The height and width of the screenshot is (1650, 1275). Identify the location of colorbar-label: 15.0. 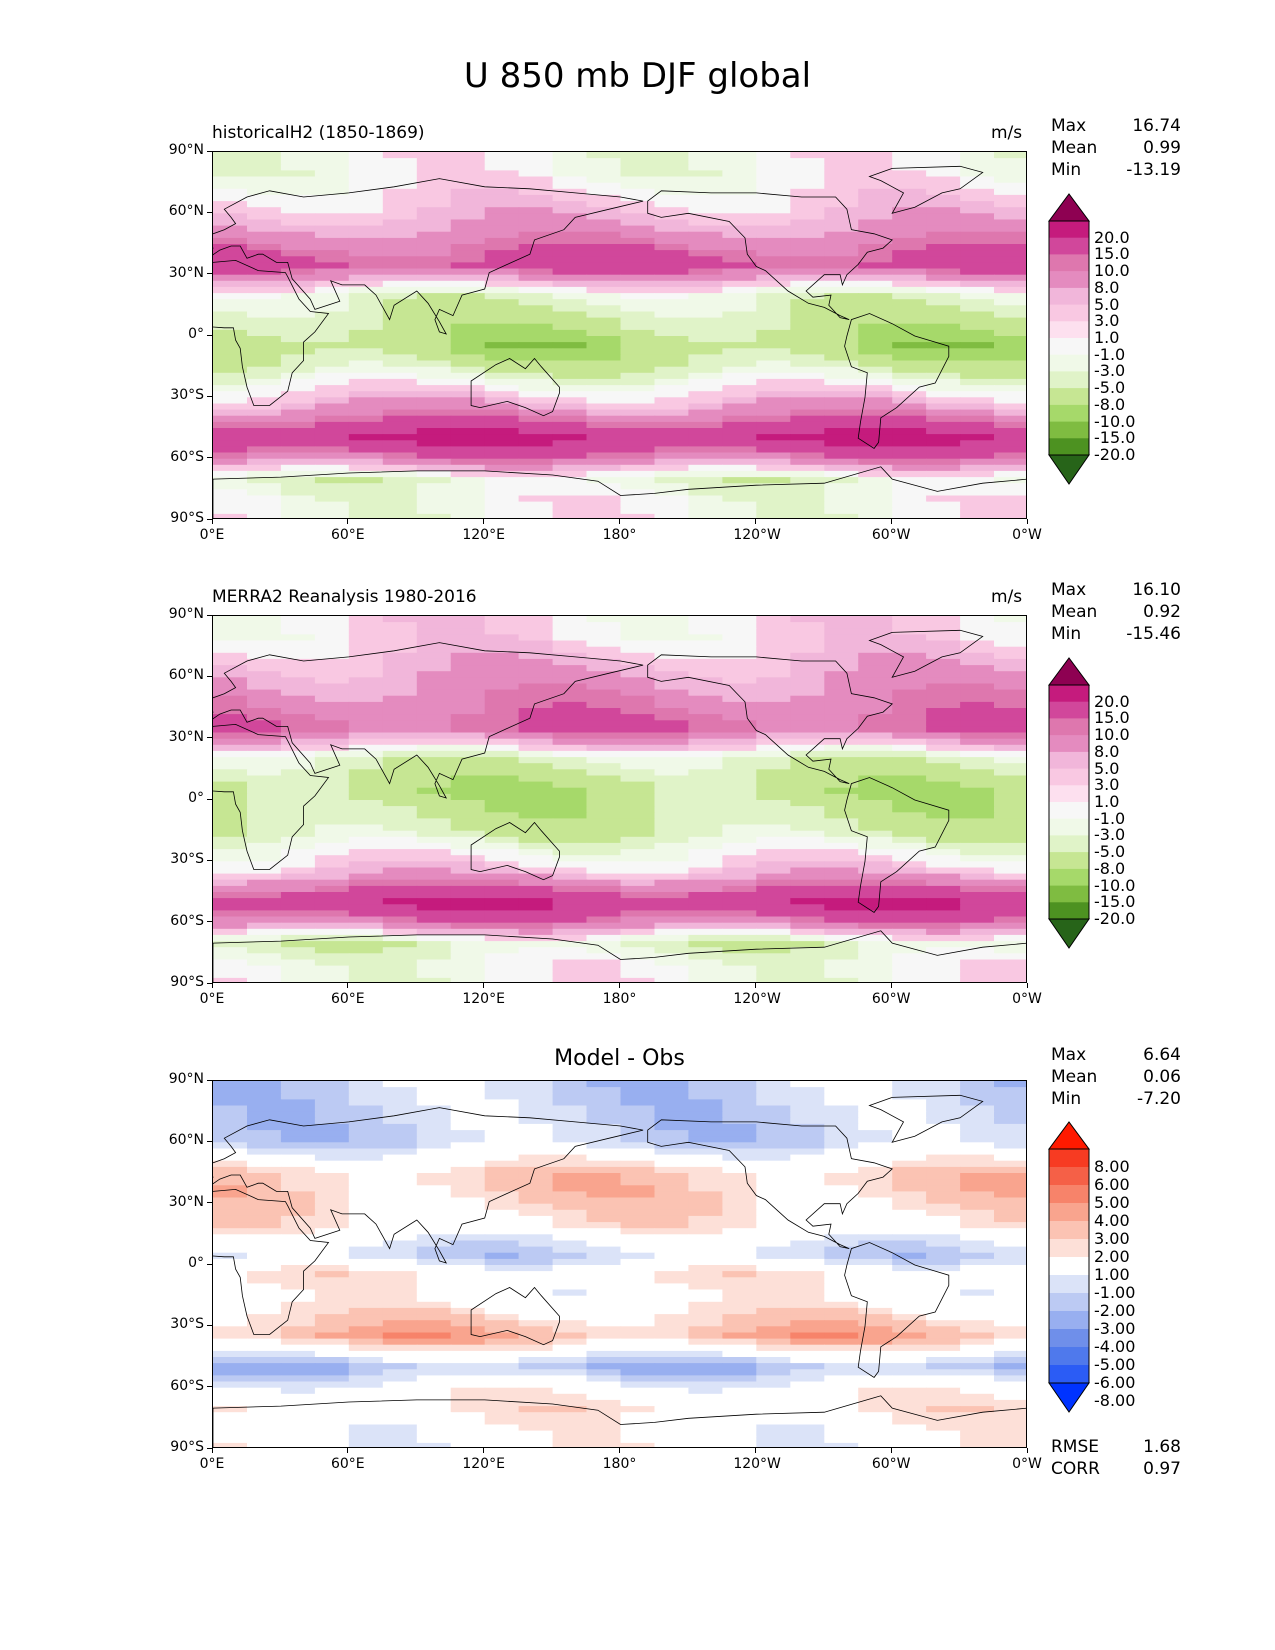
(1112, 718).